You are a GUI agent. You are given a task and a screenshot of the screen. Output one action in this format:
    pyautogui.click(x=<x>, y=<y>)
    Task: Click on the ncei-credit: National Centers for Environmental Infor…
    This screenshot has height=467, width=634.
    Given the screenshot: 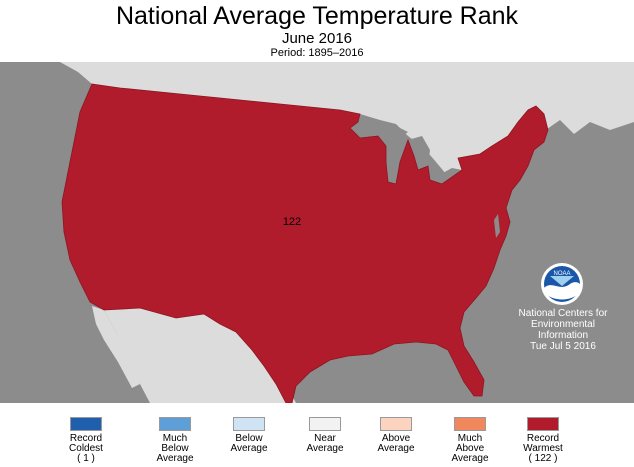 What is the action you would take?
    pyautogui.click(x=563, y=330)
    